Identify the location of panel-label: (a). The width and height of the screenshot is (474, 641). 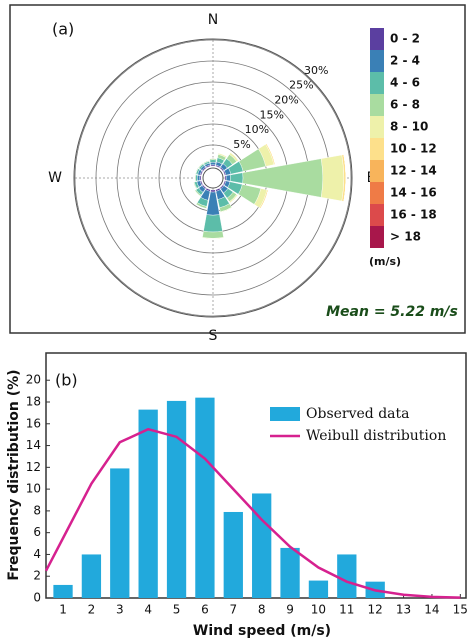
(63, 29).